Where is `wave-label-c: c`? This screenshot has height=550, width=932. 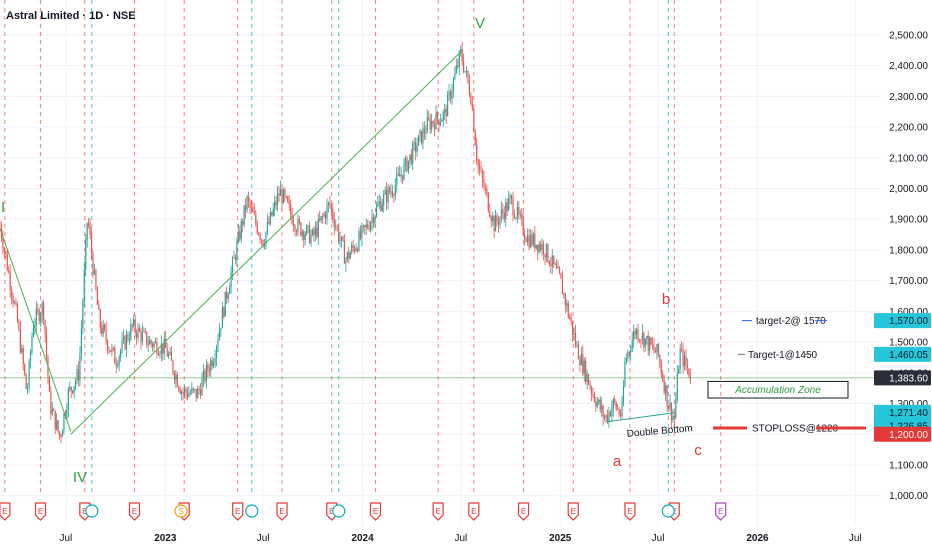 wave-label-c: c is located at coordinates (698, 450).